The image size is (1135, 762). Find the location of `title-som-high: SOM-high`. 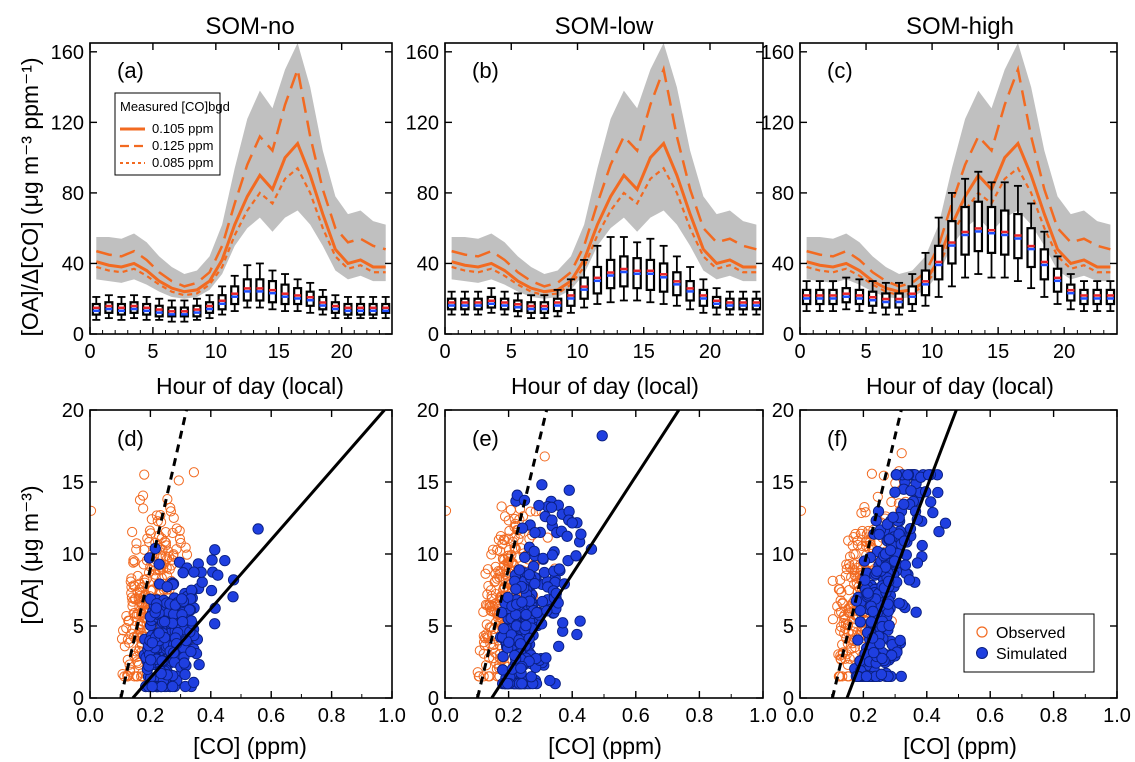

title-som-high: SOM-high is located at coordinates (960, 26).